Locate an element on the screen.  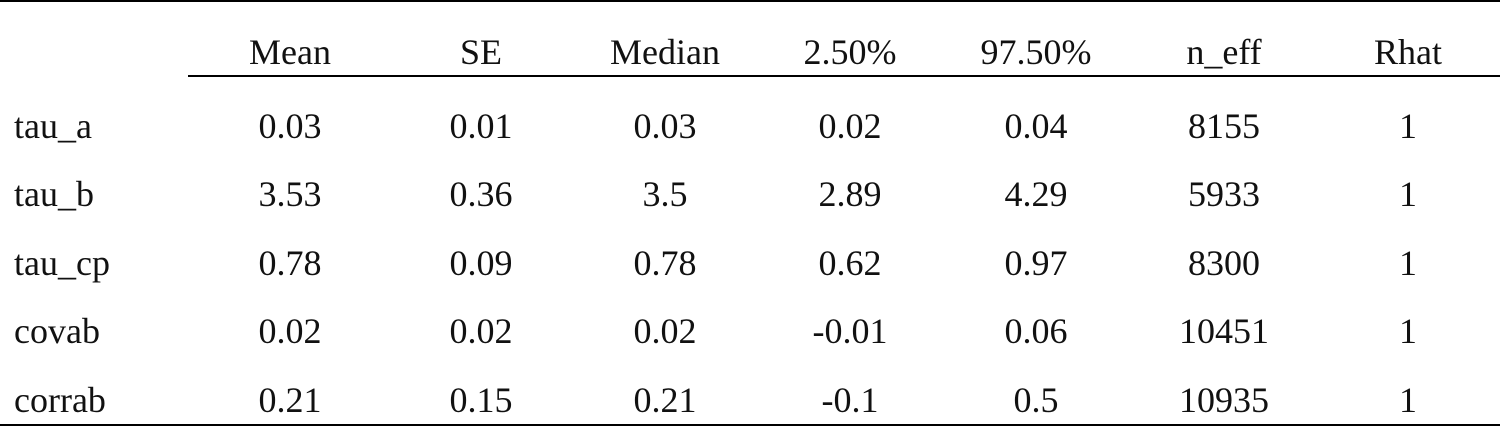
column-header-median: Median is located at coordinates (665, 52).